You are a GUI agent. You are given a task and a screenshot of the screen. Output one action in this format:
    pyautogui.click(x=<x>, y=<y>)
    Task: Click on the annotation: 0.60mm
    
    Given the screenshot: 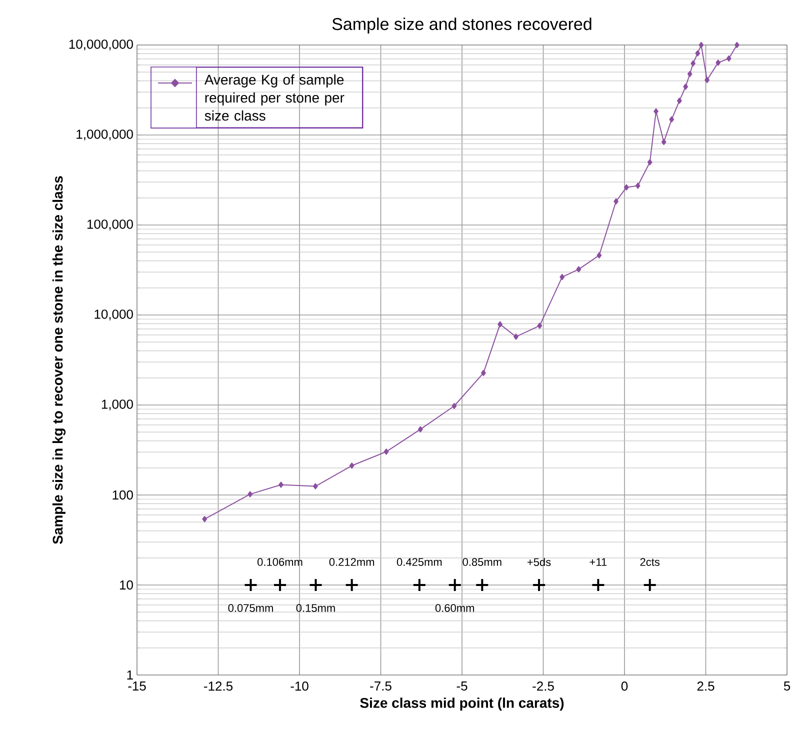 What is the action you would take?
    pyautogui.click(x=454, y=608)
    